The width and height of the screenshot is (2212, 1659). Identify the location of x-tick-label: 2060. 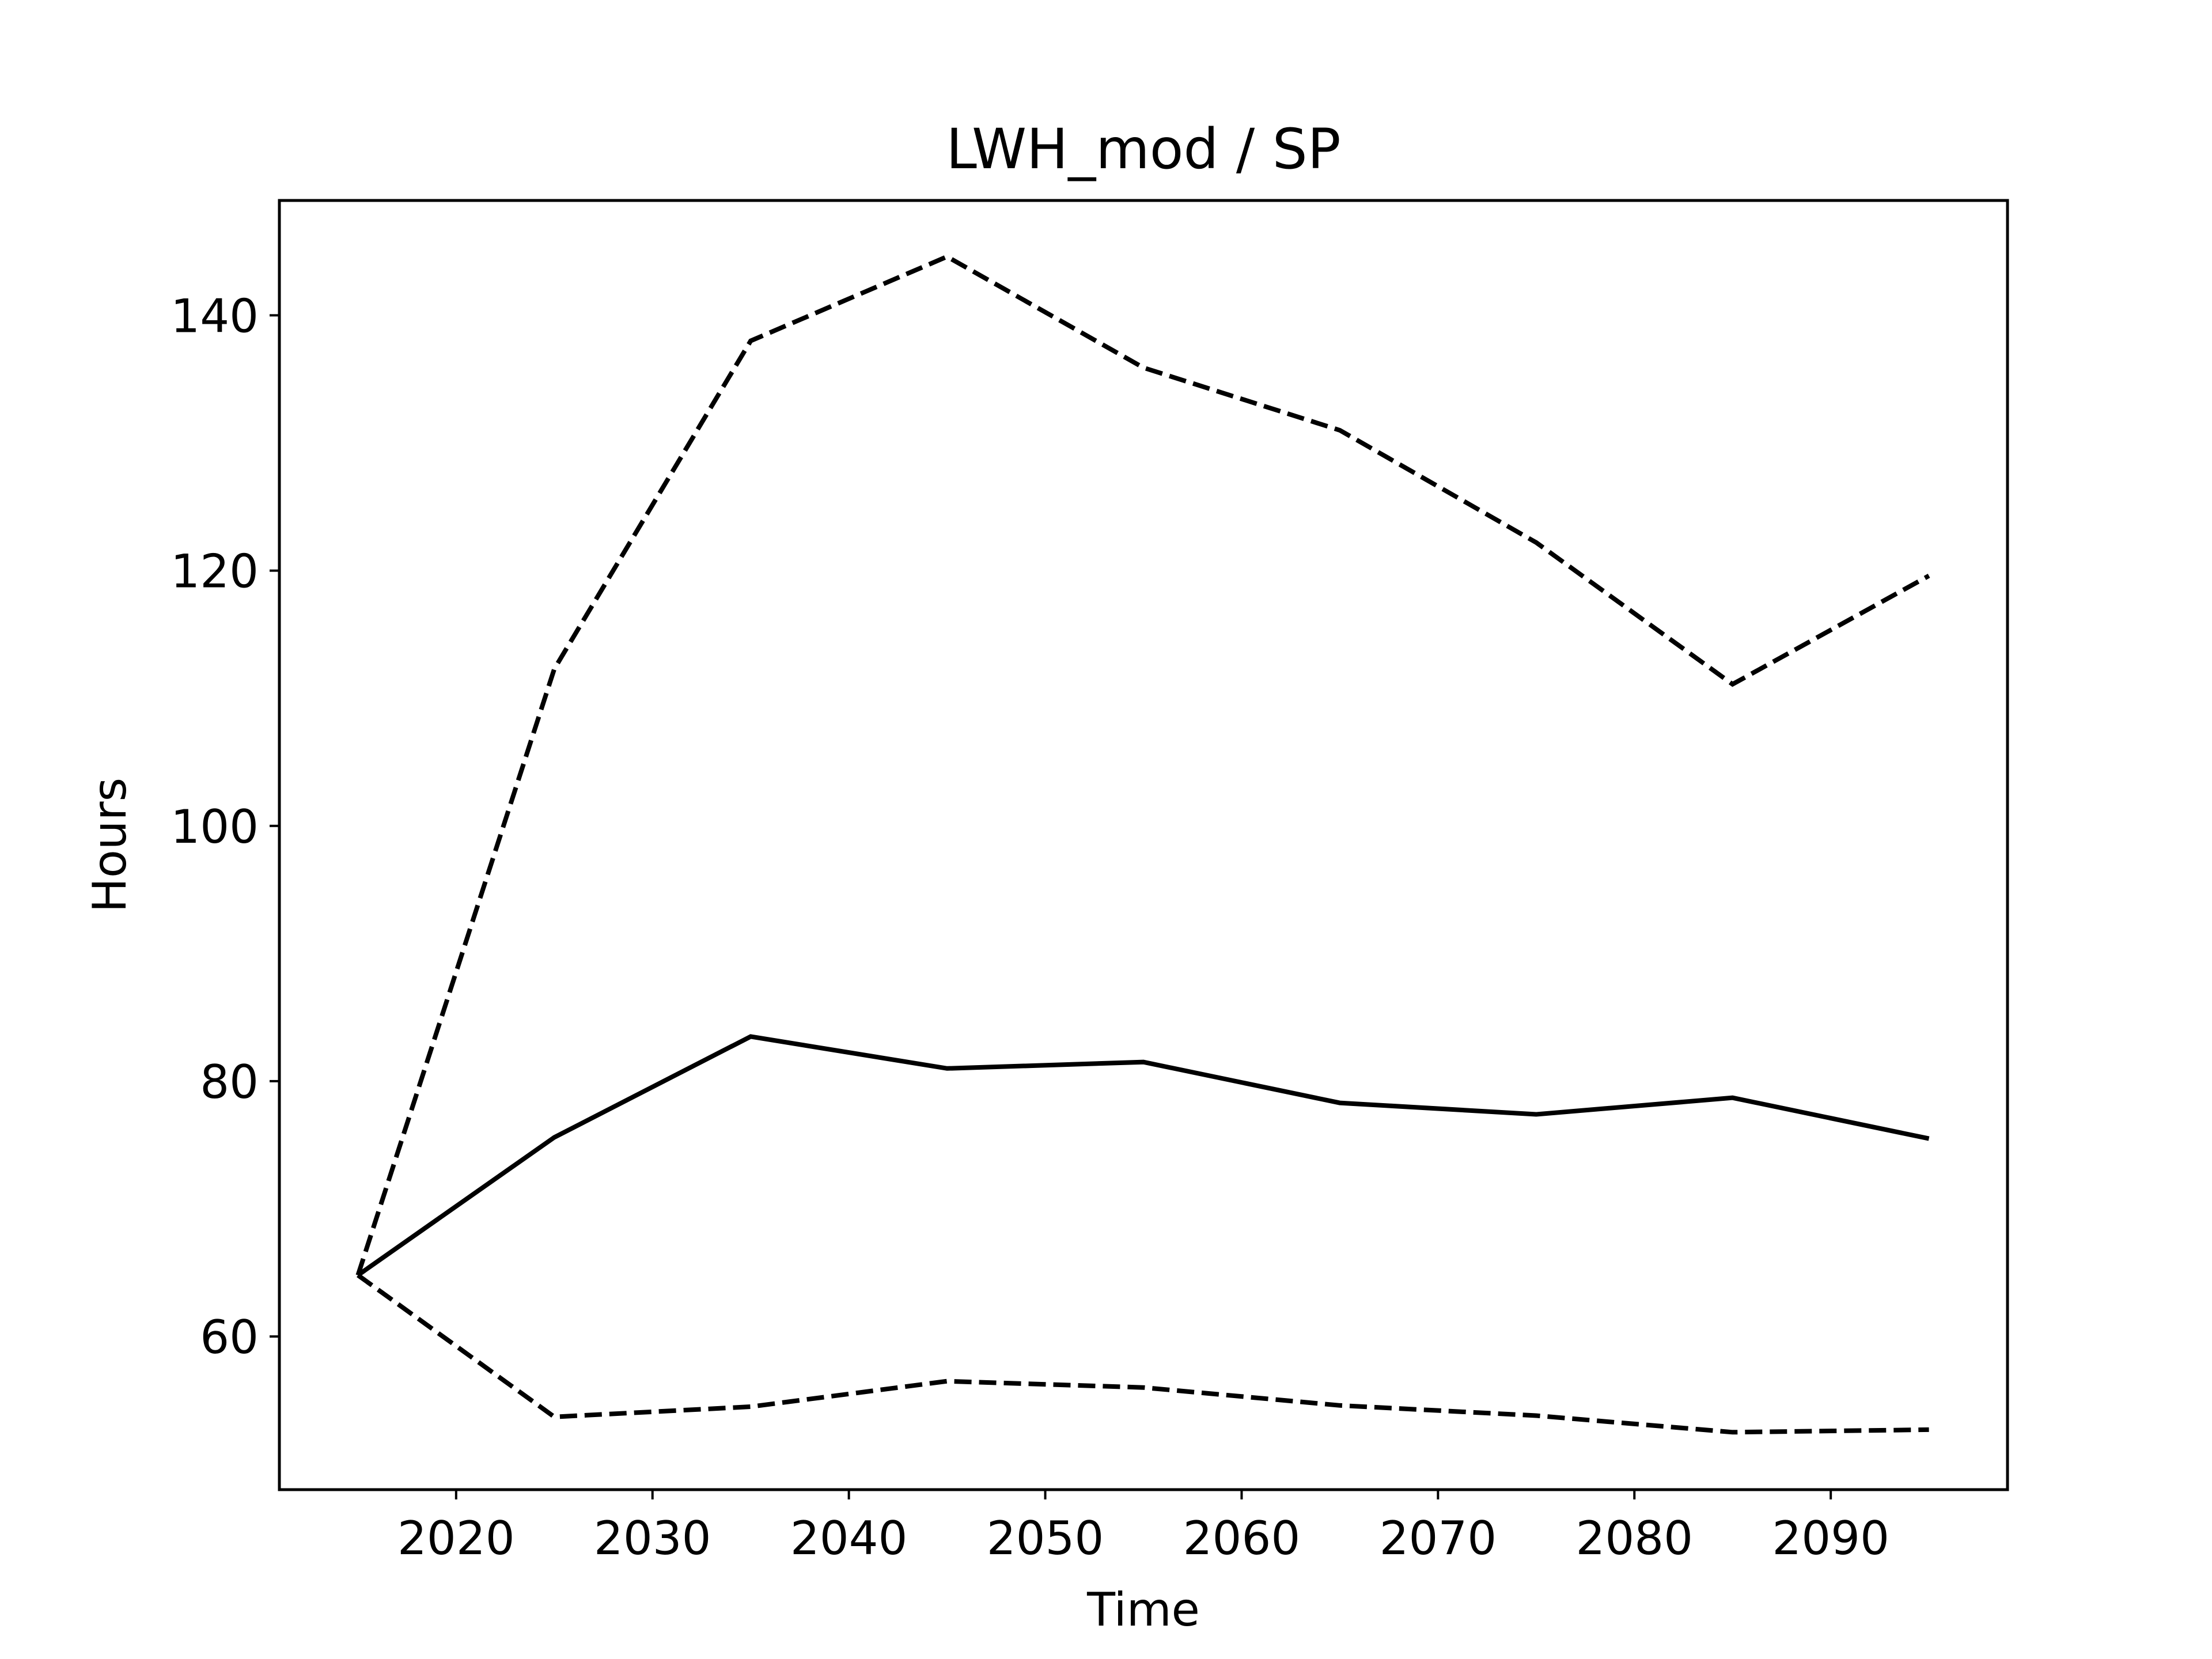
(1242, 1538).